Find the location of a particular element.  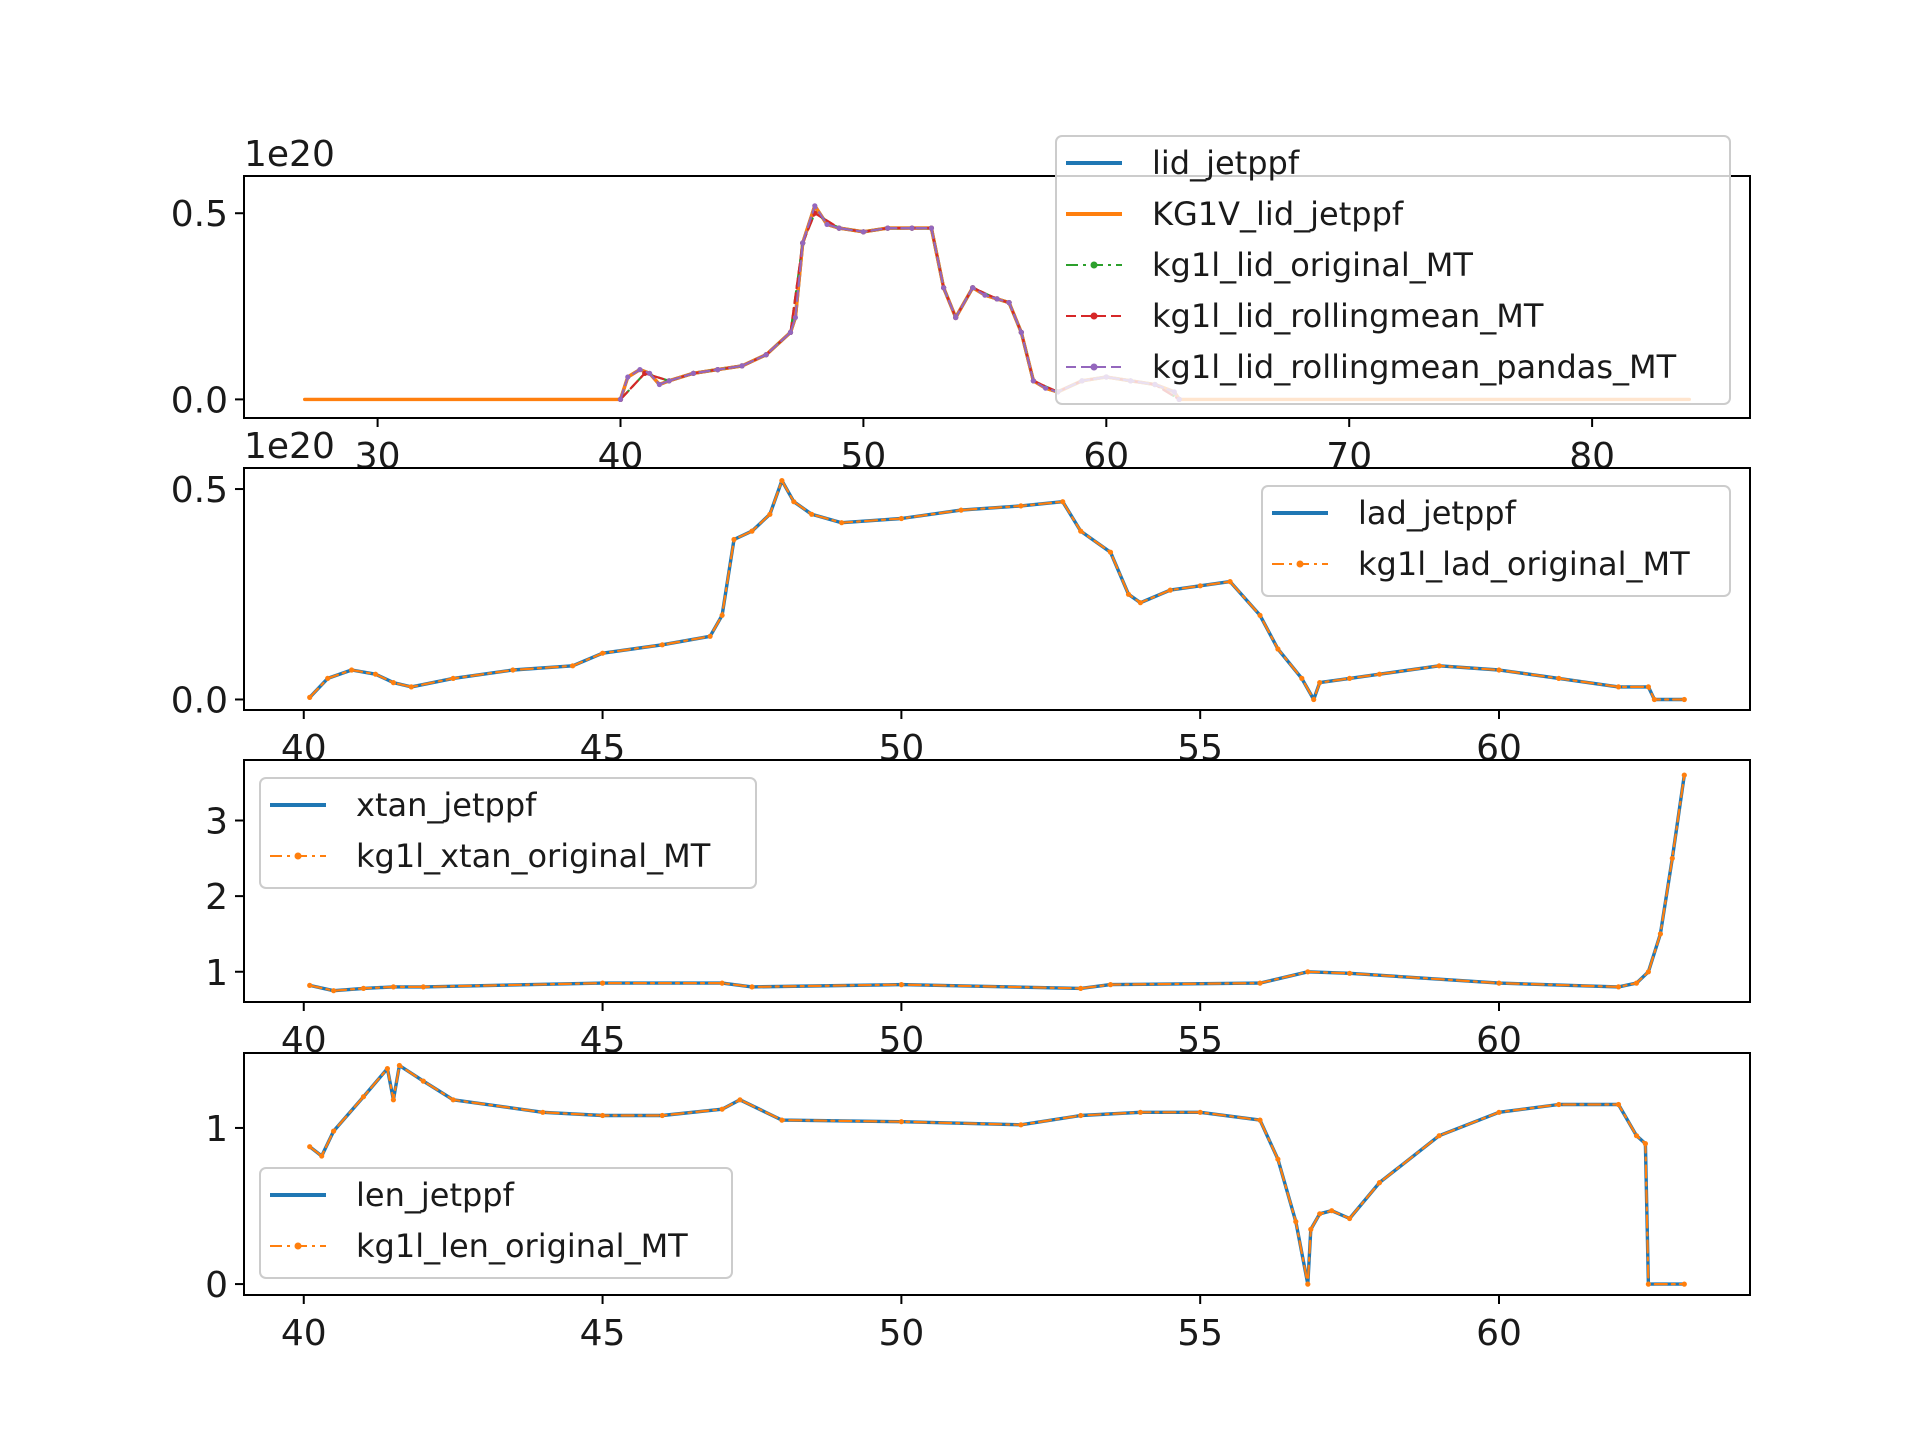

x-tick-label: 50 is located at coordinates (901, 748).